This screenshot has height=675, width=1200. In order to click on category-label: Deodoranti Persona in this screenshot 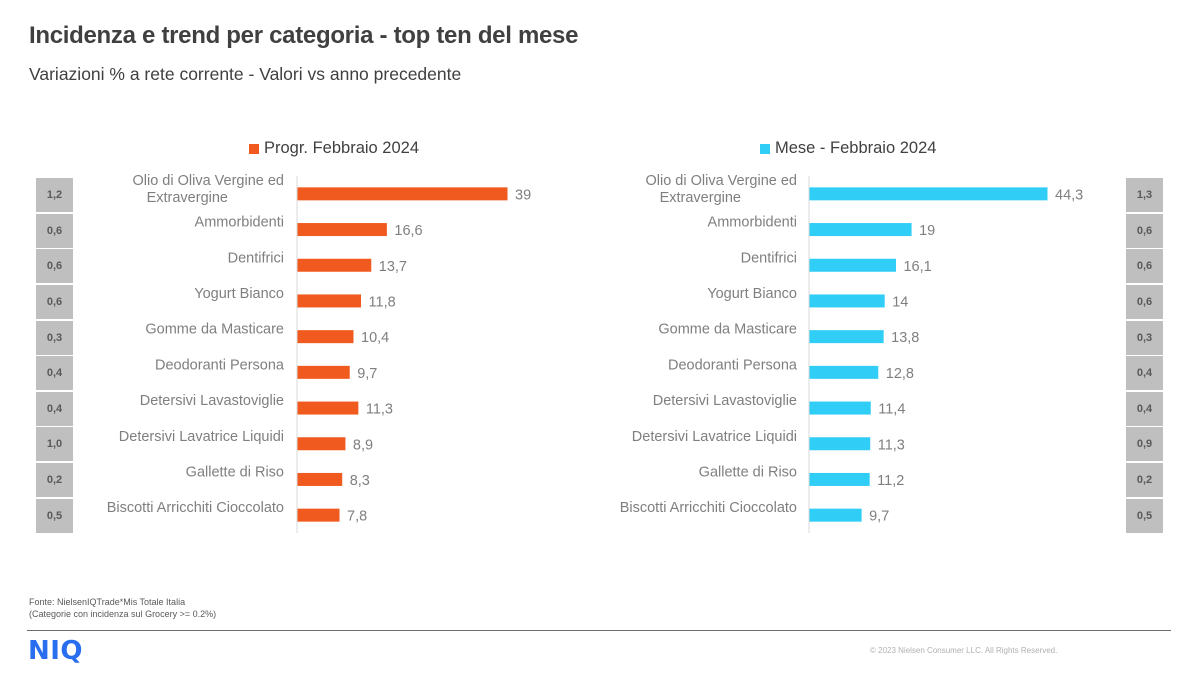, I will do `click(733, 365)`.